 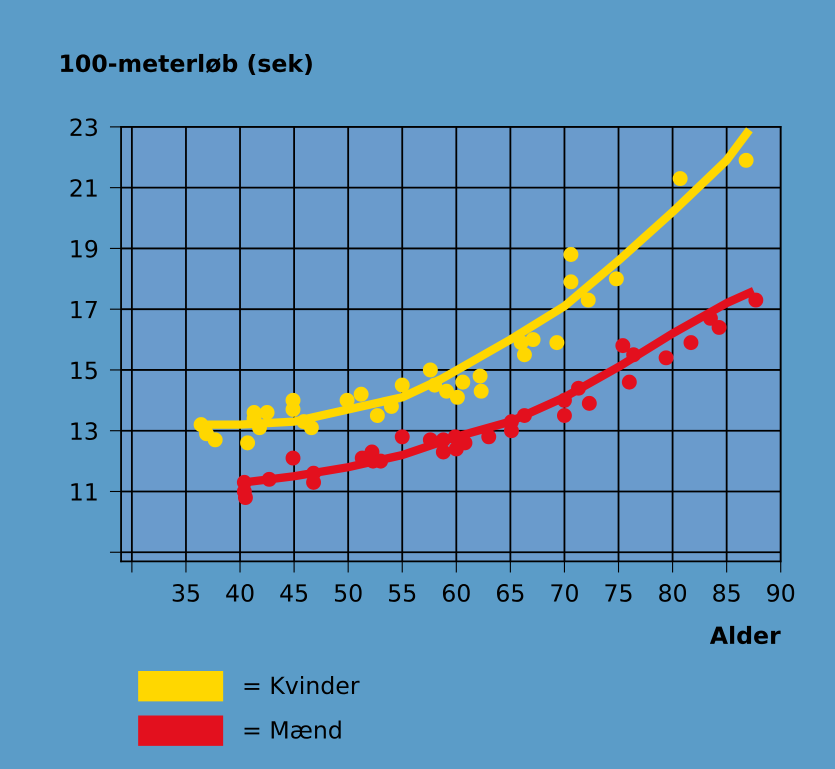 What do you see at coordinates (780, 593) in the screenshot?
I see `x-tick-label: 90` at bounding box center [780, 593].